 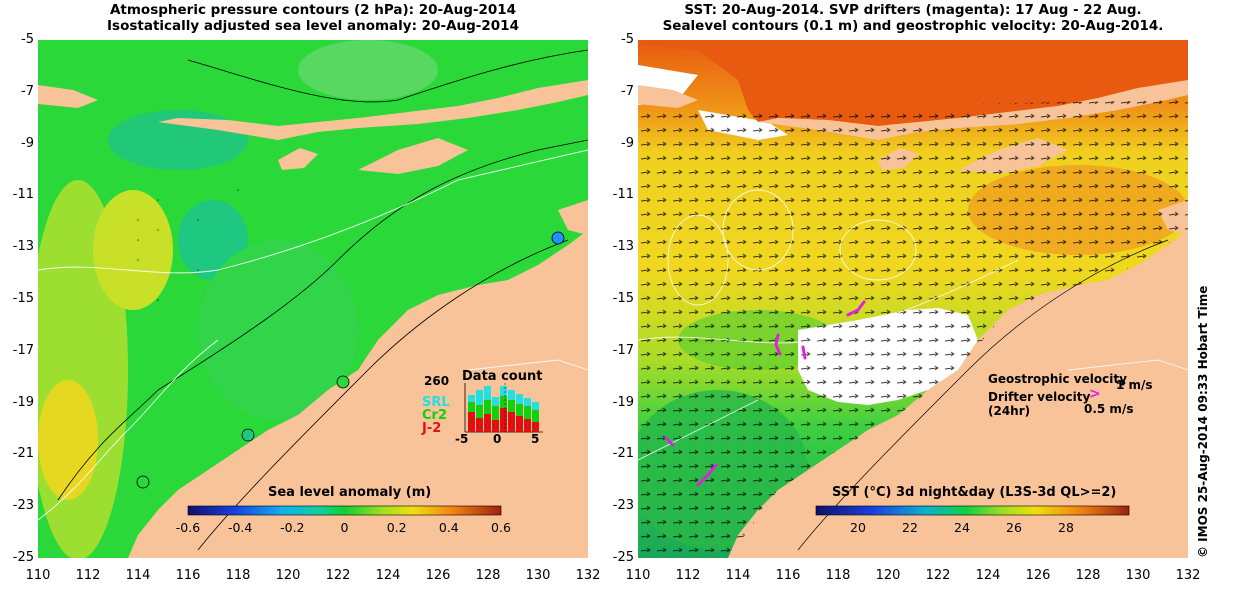 What do you see at coordinates (1121, 383) in the screenshot?
I see `geostrophic-arrow-icon: →` at bounding box center [1121, 383].